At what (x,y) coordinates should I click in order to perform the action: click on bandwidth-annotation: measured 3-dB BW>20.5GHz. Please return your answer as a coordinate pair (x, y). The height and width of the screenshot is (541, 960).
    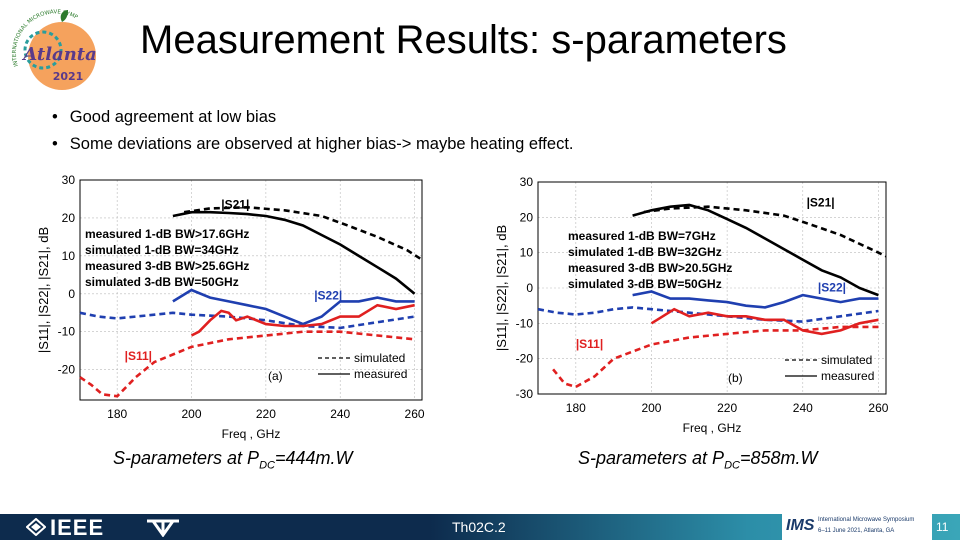
    Looking at the image, I should click on (650, 268).